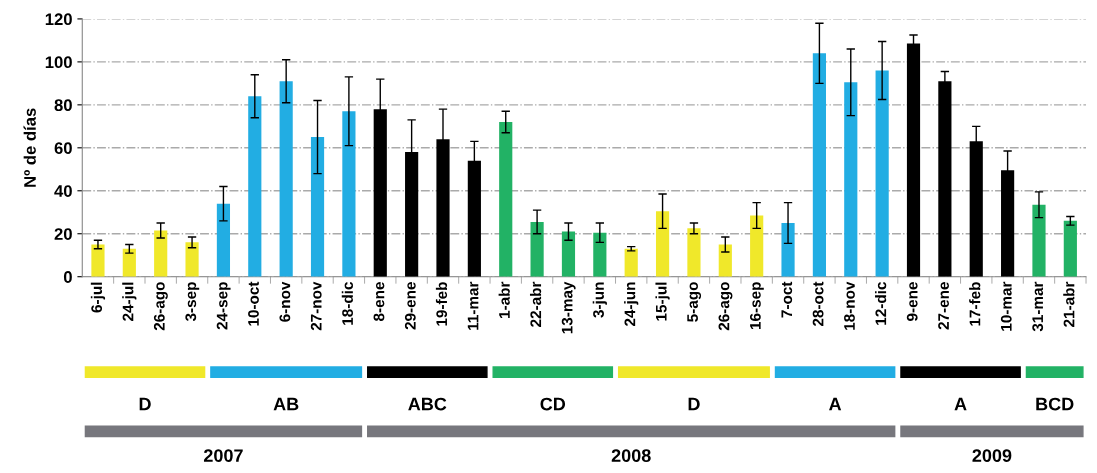  What do you see at coordinates (347, 303) in the screenshot?
I see `x-tick-label: 18-dic` at bounding box center [347, 303].